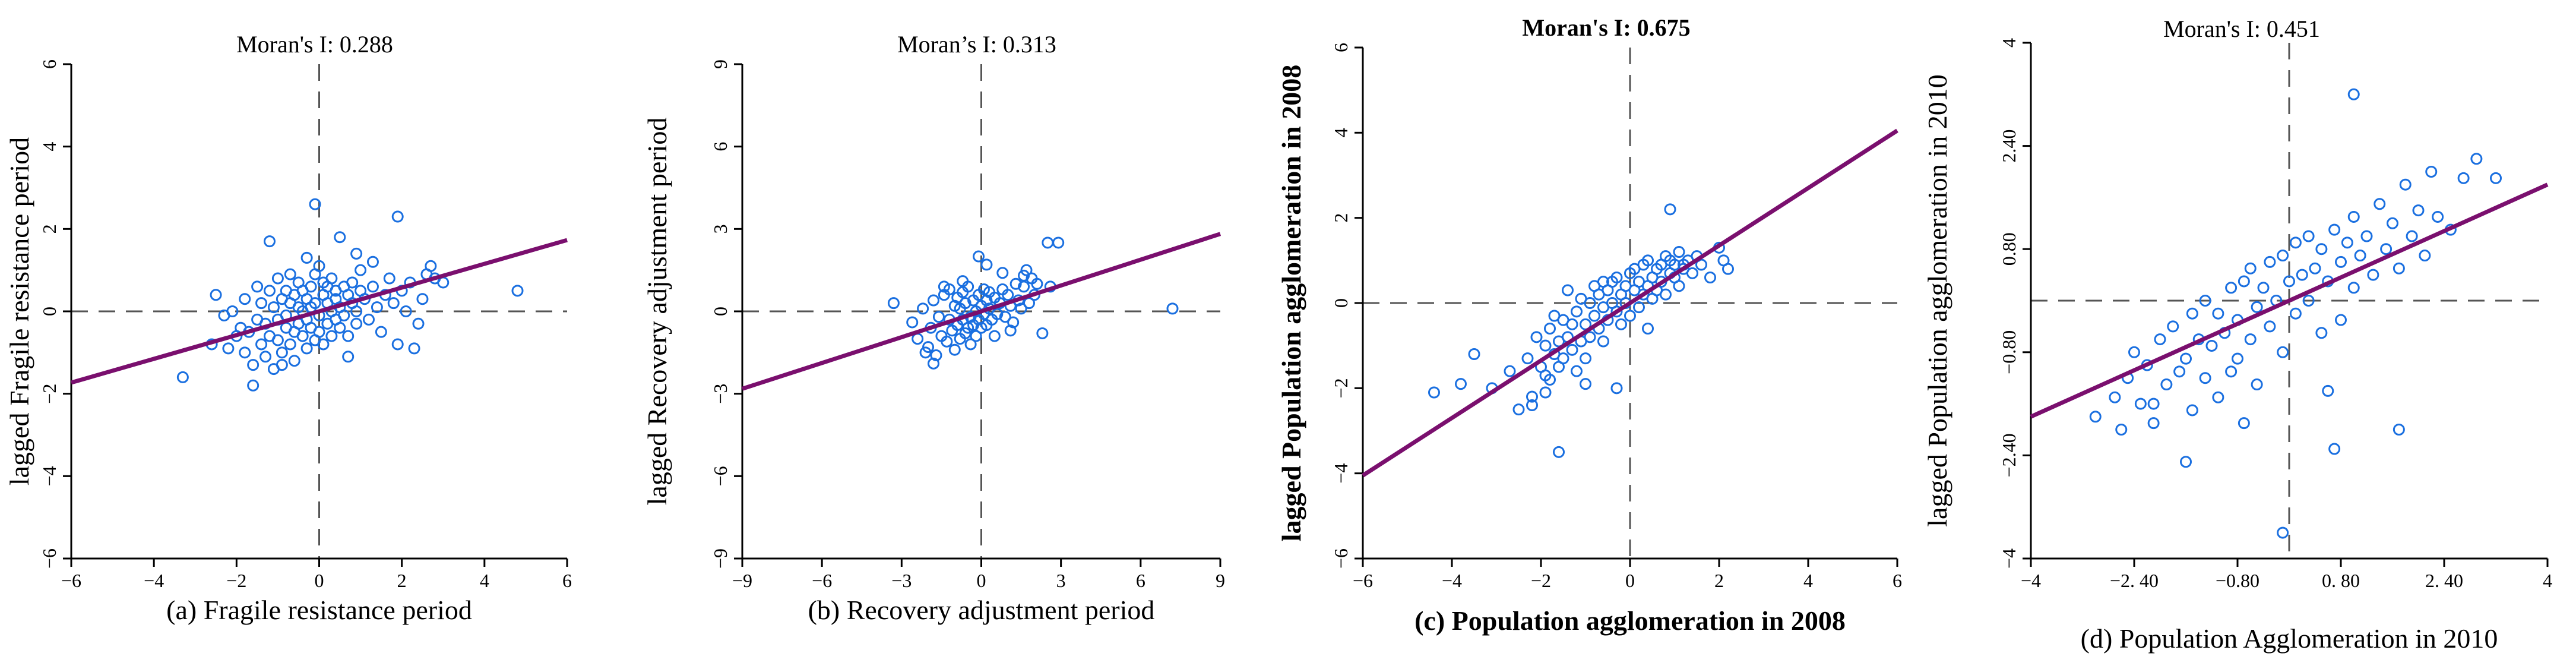 The image size is (2576, 672). I want to click on x-tick-label: 6, so click(1140, 580).